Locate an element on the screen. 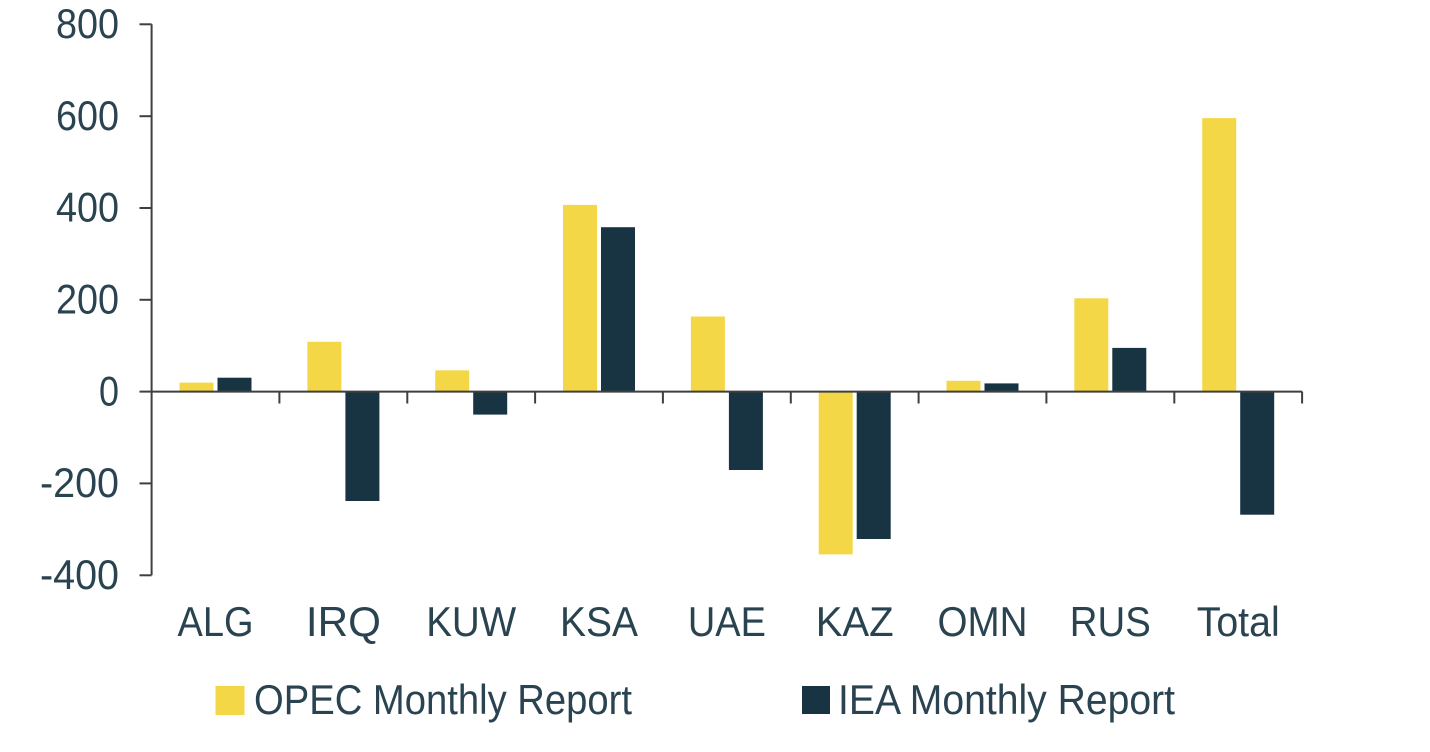 This screenshot has height=752, width=1430. svg-text: RUS is located at coordinates (1110, 621).